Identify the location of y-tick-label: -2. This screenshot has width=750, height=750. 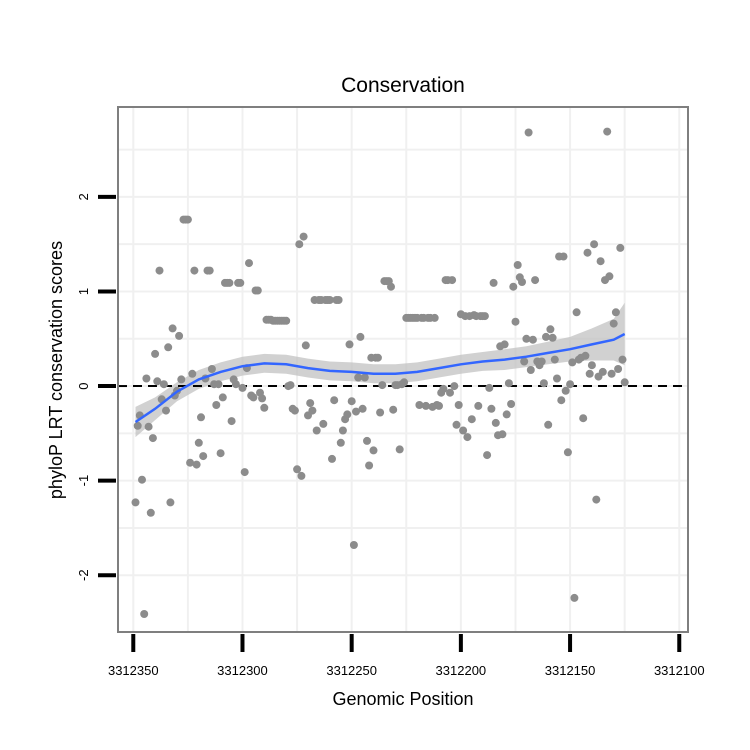
(83, 575).